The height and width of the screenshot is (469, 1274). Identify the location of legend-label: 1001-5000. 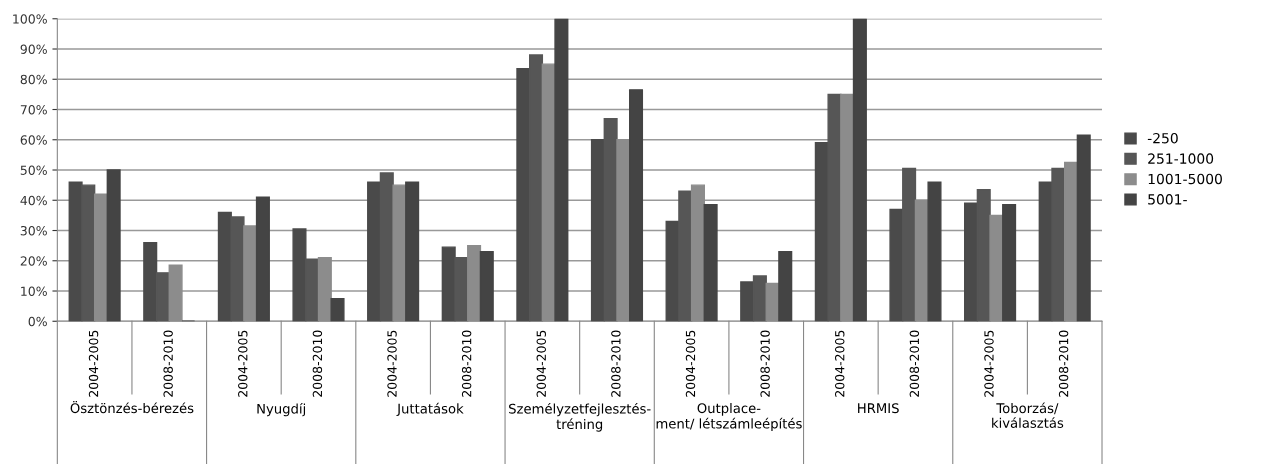
(1185, 179).